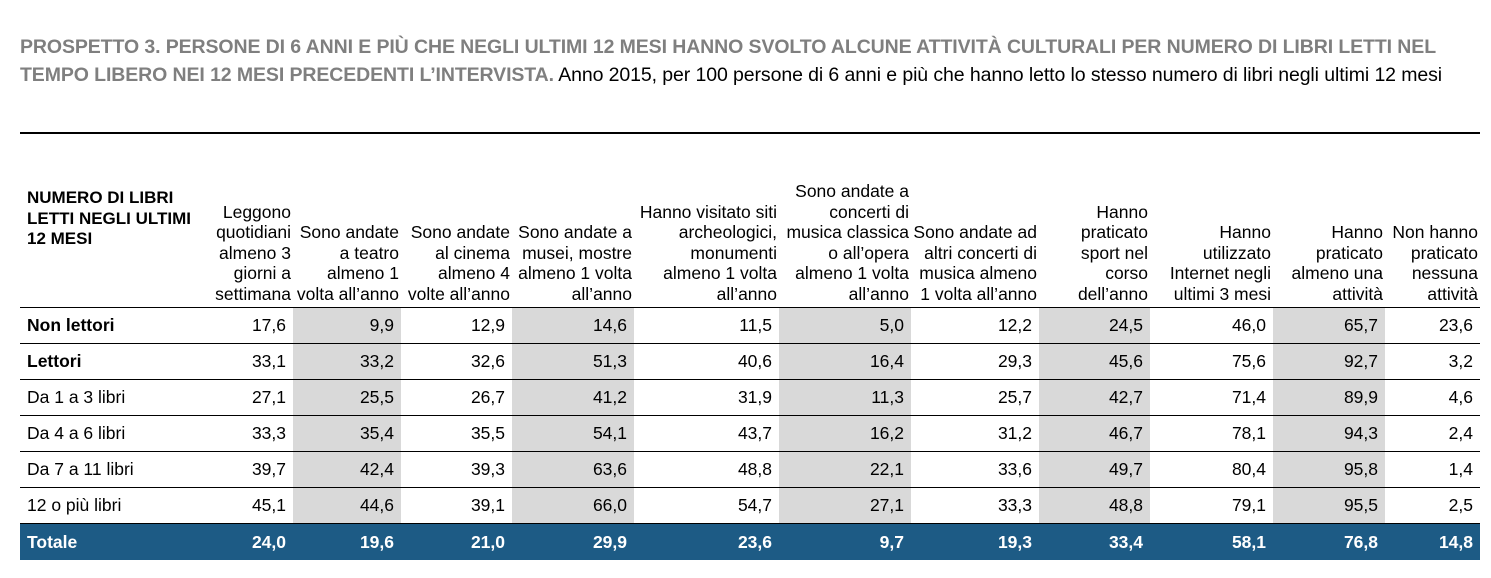  What do you see at coordinates (1329, 220) in the screenshot?
I see `col-header: Hanno praticato almeno una attività` at bounding box center [1329, 220].